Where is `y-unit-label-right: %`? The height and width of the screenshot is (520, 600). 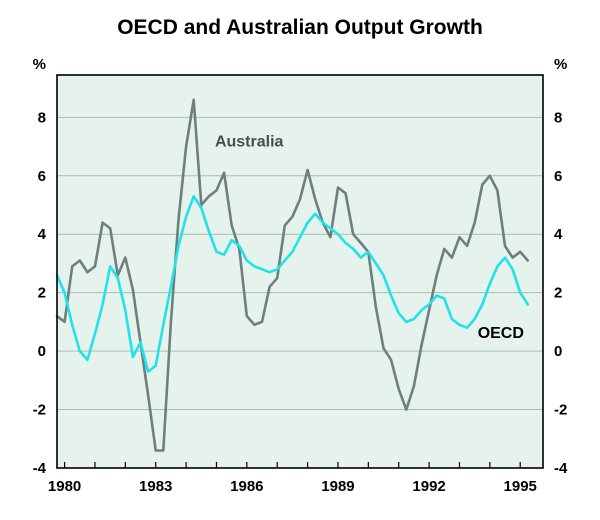
y-unit-label-right: % is located at coordinates (560, 64).